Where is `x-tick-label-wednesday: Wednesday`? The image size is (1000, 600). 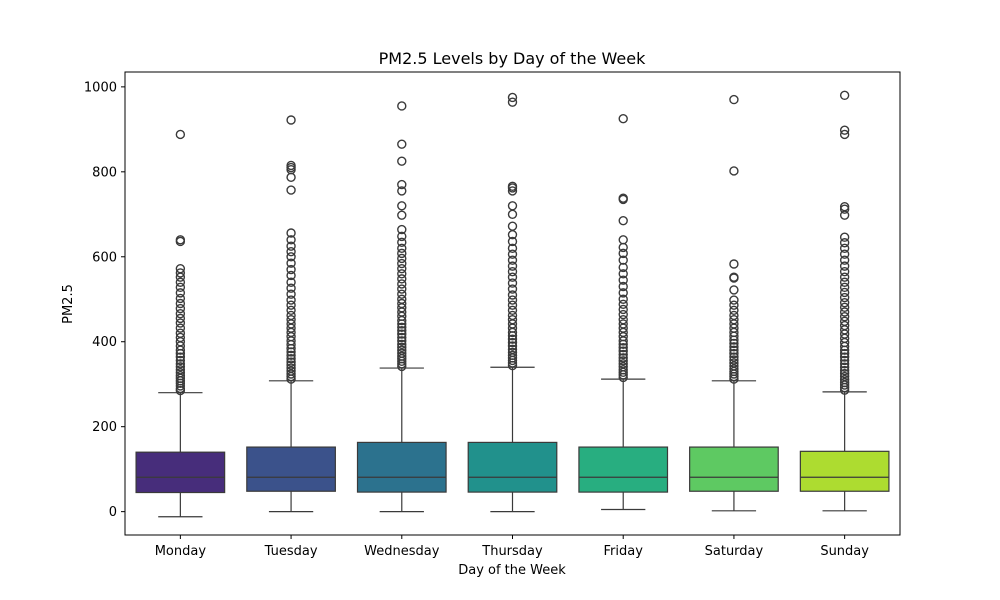
x-tick-label-wednesday: Wednesday is located at coordinates (402, 551).